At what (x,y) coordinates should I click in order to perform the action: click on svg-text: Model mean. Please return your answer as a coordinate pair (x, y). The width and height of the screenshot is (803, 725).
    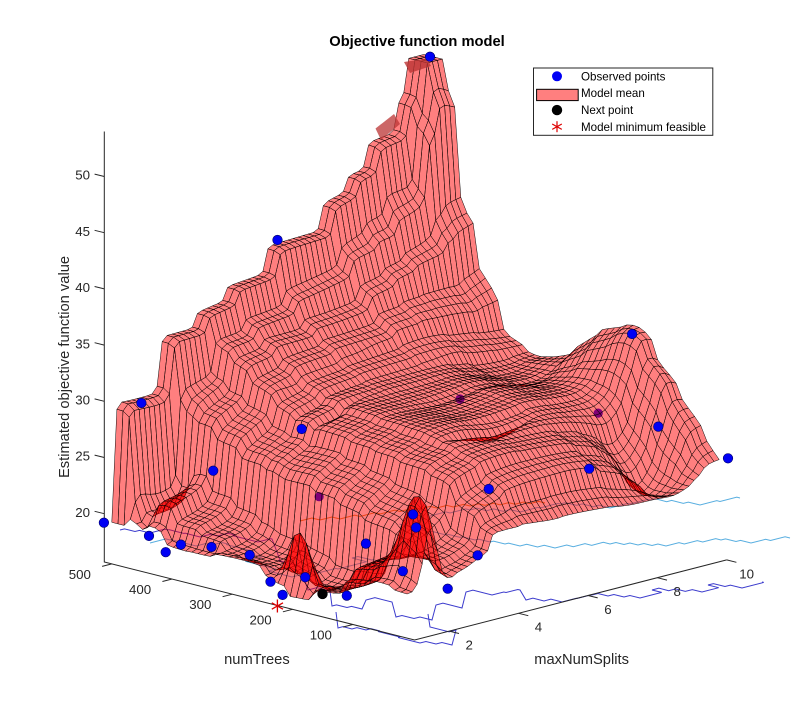
    Looking at the image, I should click on (613, 93).